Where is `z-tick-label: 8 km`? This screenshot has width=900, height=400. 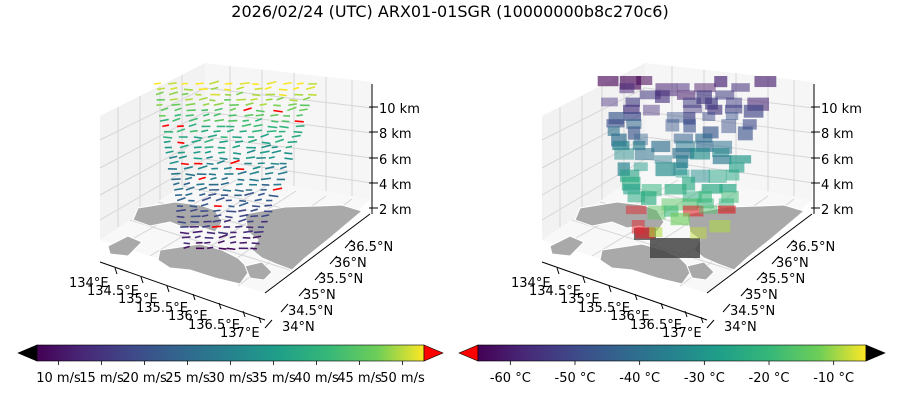
z-tick-label: 8 km is located at coordinates (395, 134).